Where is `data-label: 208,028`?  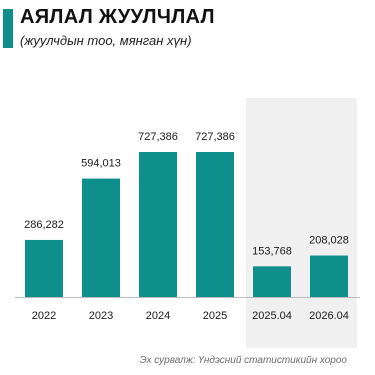 data-label: 208,028 is located at coordinates (329, 241).